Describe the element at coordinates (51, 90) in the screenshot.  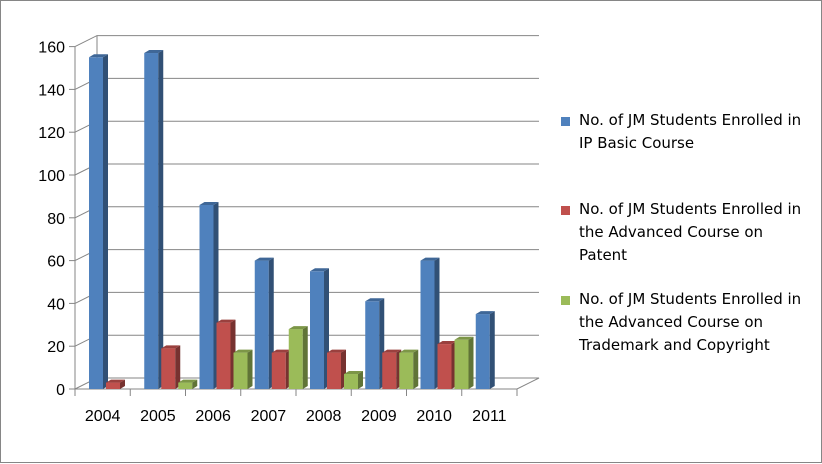
I see `y-tick-label-140: 140` at that location.